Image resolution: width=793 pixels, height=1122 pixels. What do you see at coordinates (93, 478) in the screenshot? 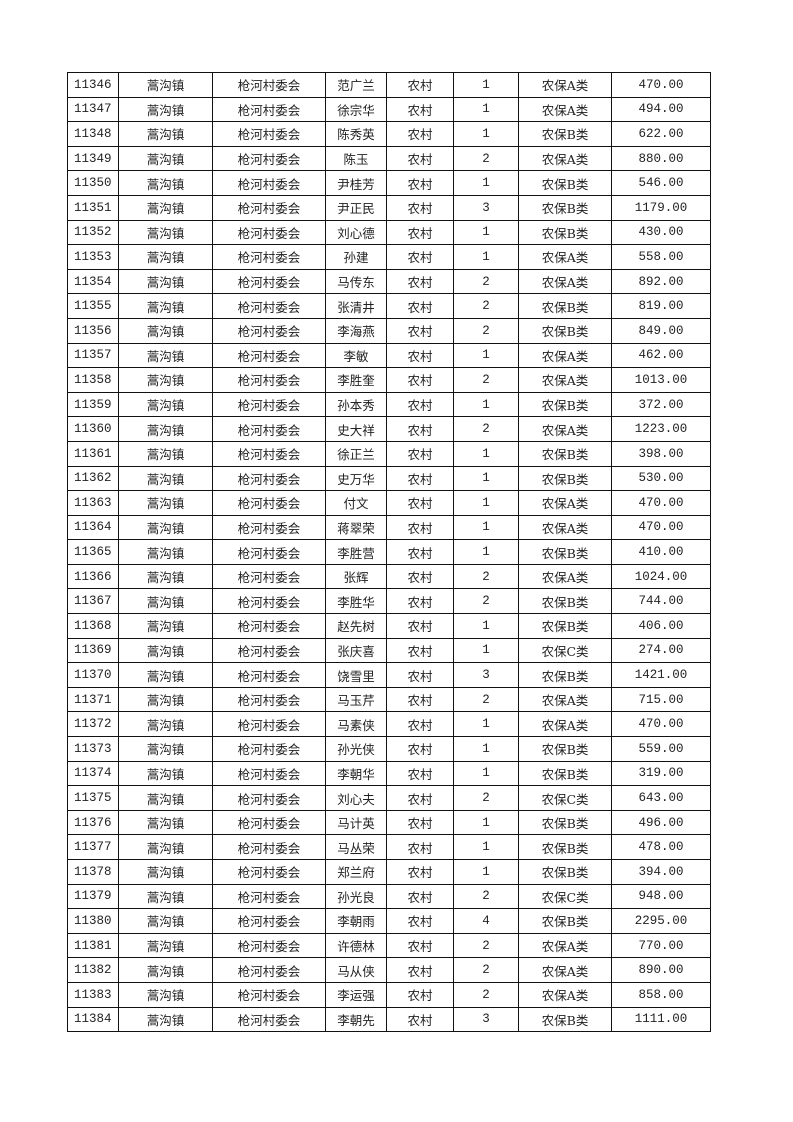
I see `row-id-cell: 11362` at bounding box center [93, 478].